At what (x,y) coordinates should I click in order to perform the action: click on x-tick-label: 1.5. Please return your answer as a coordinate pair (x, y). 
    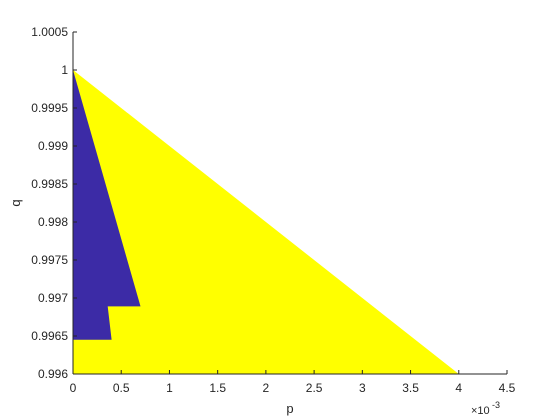
    Looking at the image, I should click on (217, 388).